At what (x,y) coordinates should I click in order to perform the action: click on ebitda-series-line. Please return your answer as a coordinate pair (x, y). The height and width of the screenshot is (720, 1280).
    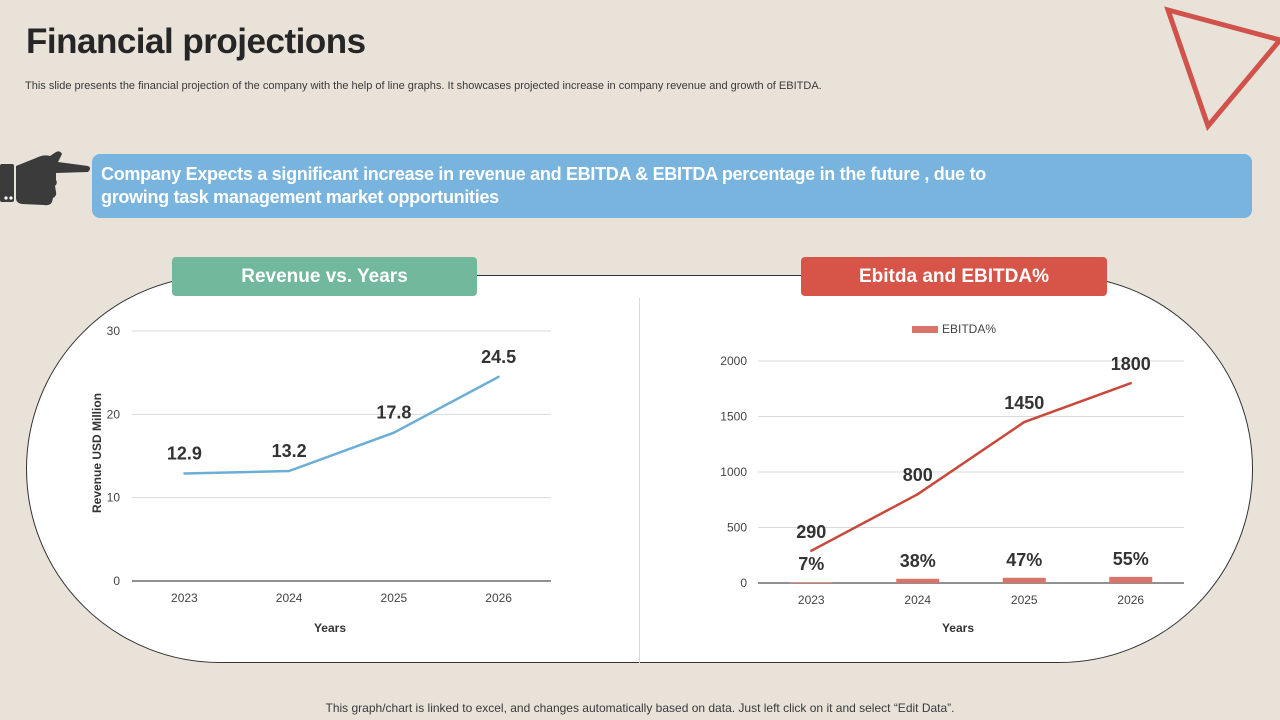
    Looking at the image, I should click on (971, 467).